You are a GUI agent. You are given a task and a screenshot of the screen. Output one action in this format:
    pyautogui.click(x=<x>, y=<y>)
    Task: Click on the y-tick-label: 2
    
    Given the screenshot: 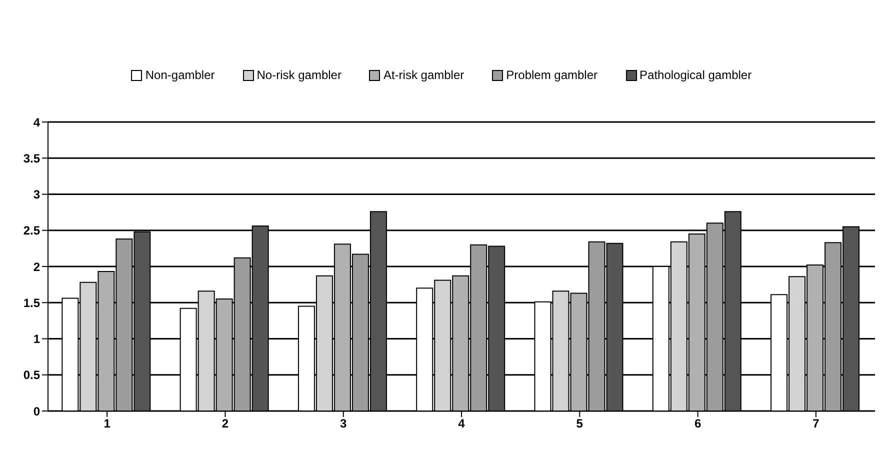 What is the action you would take?
    pyautogui.click(x=36, y=267)
    